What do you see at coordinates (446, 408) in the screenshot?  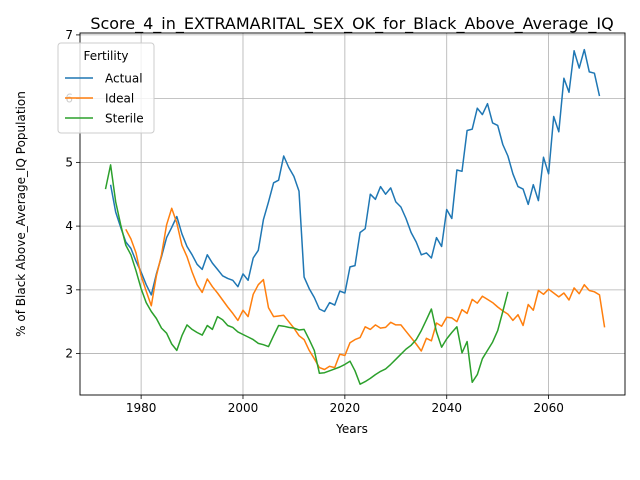 I see `x-tick-label: 2040` at bounding box center [446, 408].